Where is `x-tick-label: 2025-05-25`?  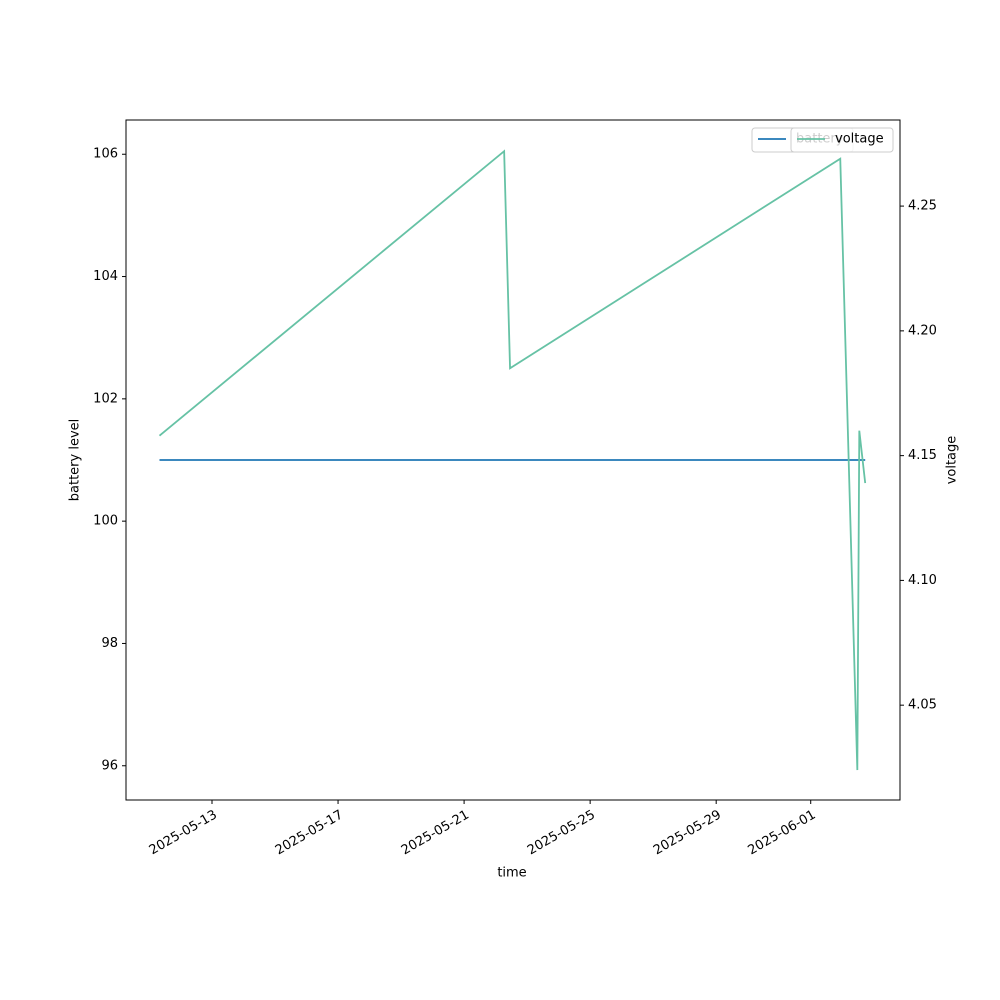
x-tick-label: 2025-05-25 is located at coordinates (561, 833).